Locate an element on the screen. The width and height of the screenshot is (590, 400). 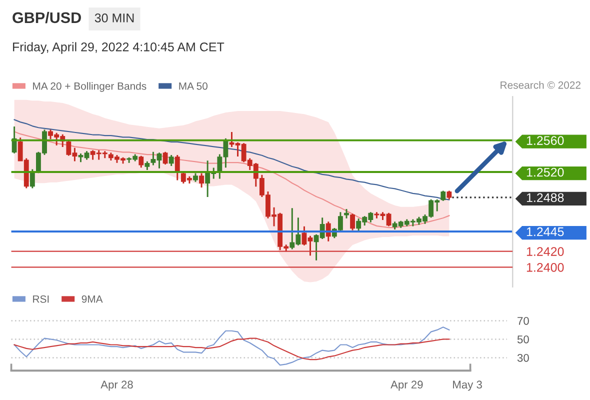
legend-label: MA 50 is located at coordinates (193, 86).